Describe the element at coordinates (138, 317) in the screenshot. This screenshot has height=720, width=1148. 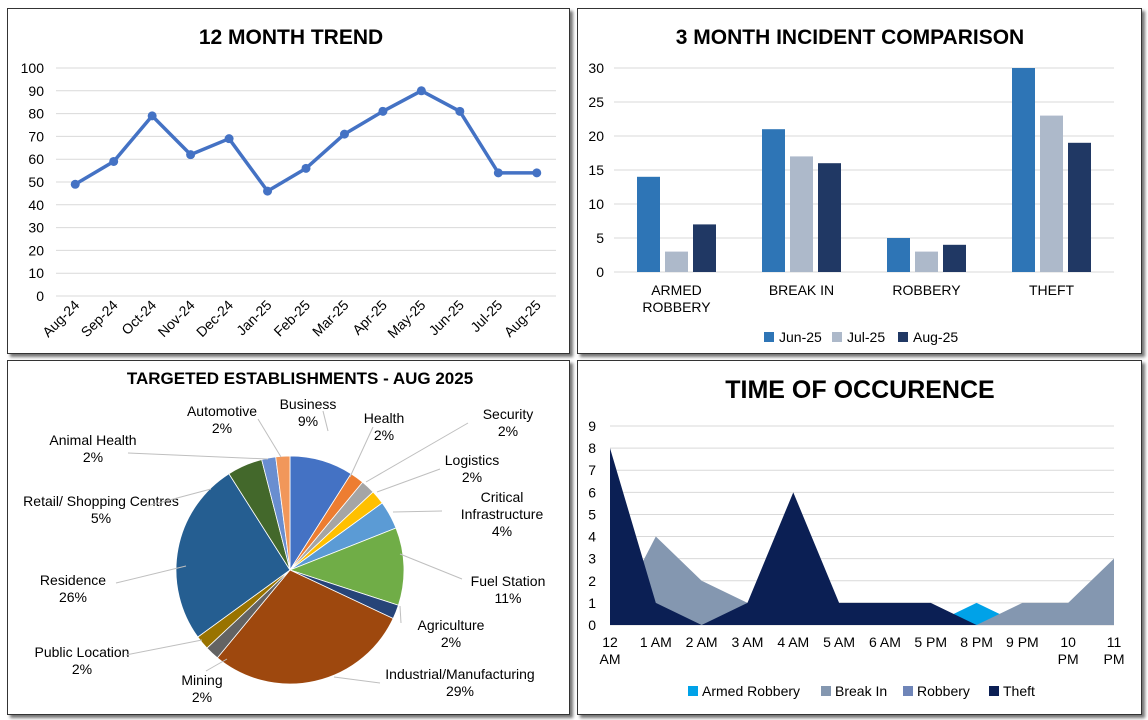
I see `x-tick-label: Oct-24` at that location.